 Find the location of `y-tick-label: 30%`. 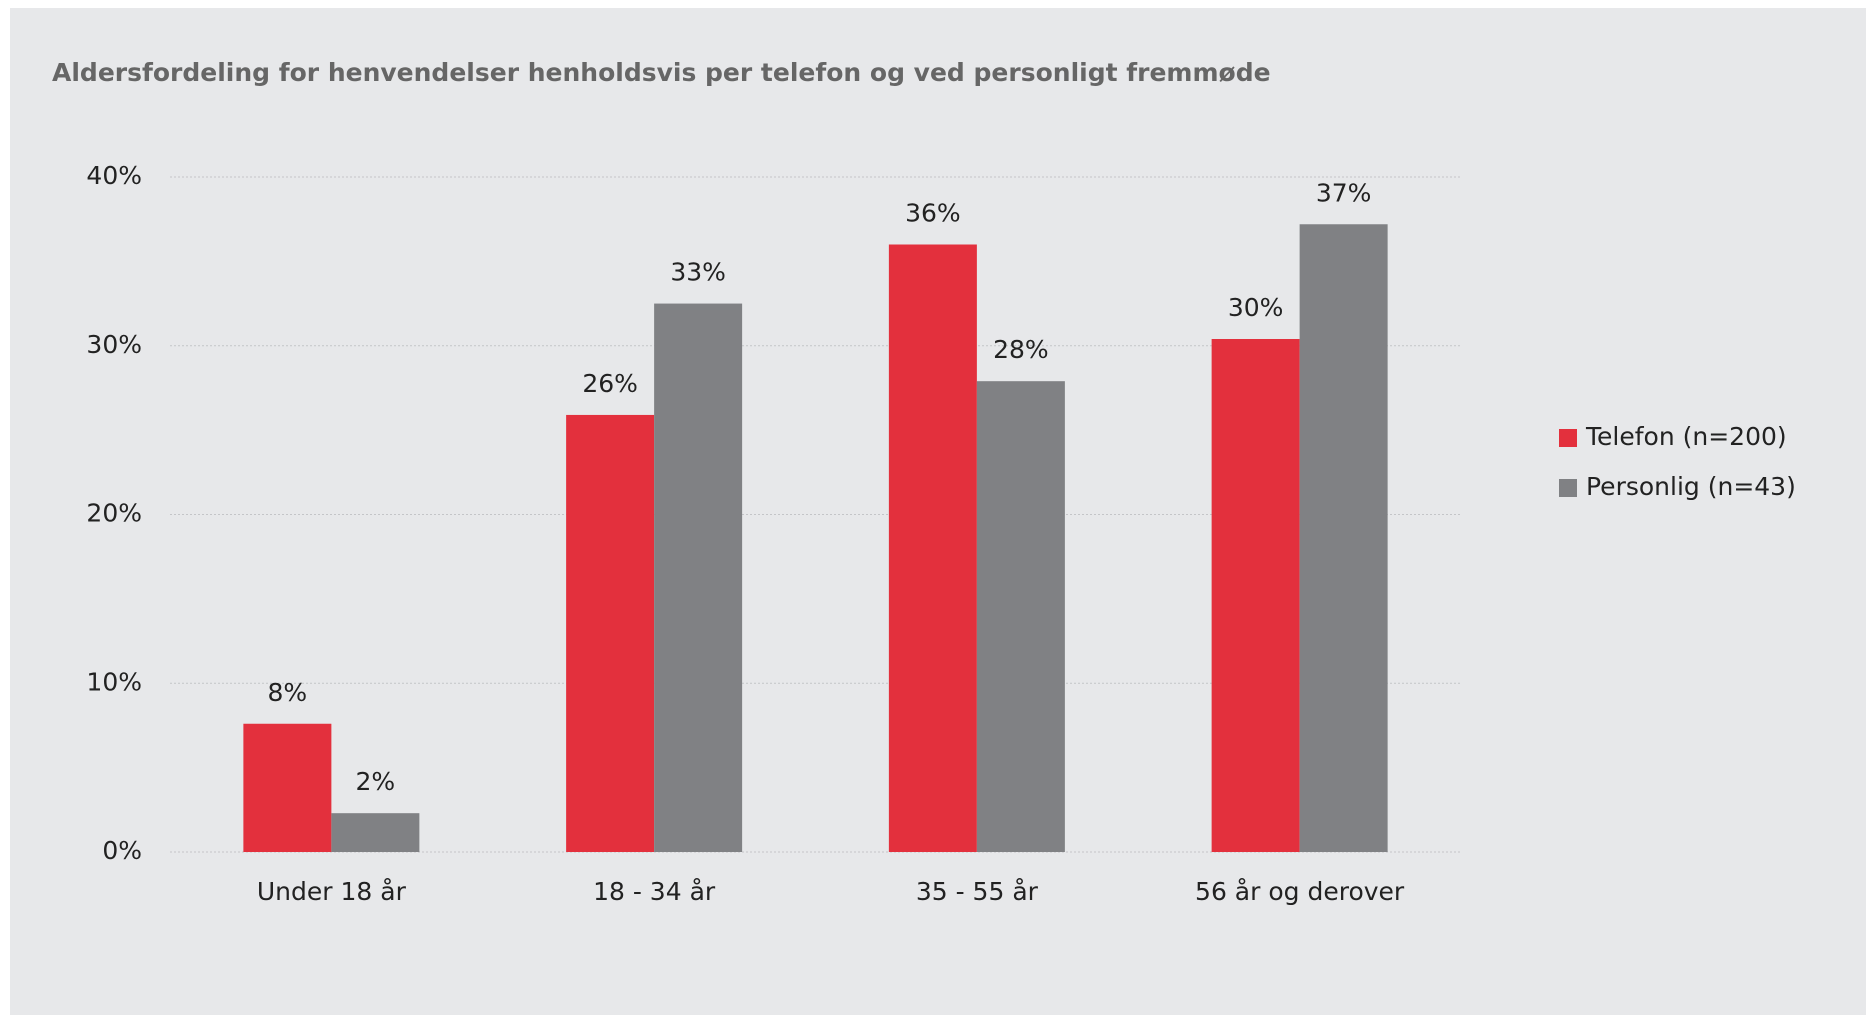

y-tick-label: 30% is located at coordinates (114, 344).